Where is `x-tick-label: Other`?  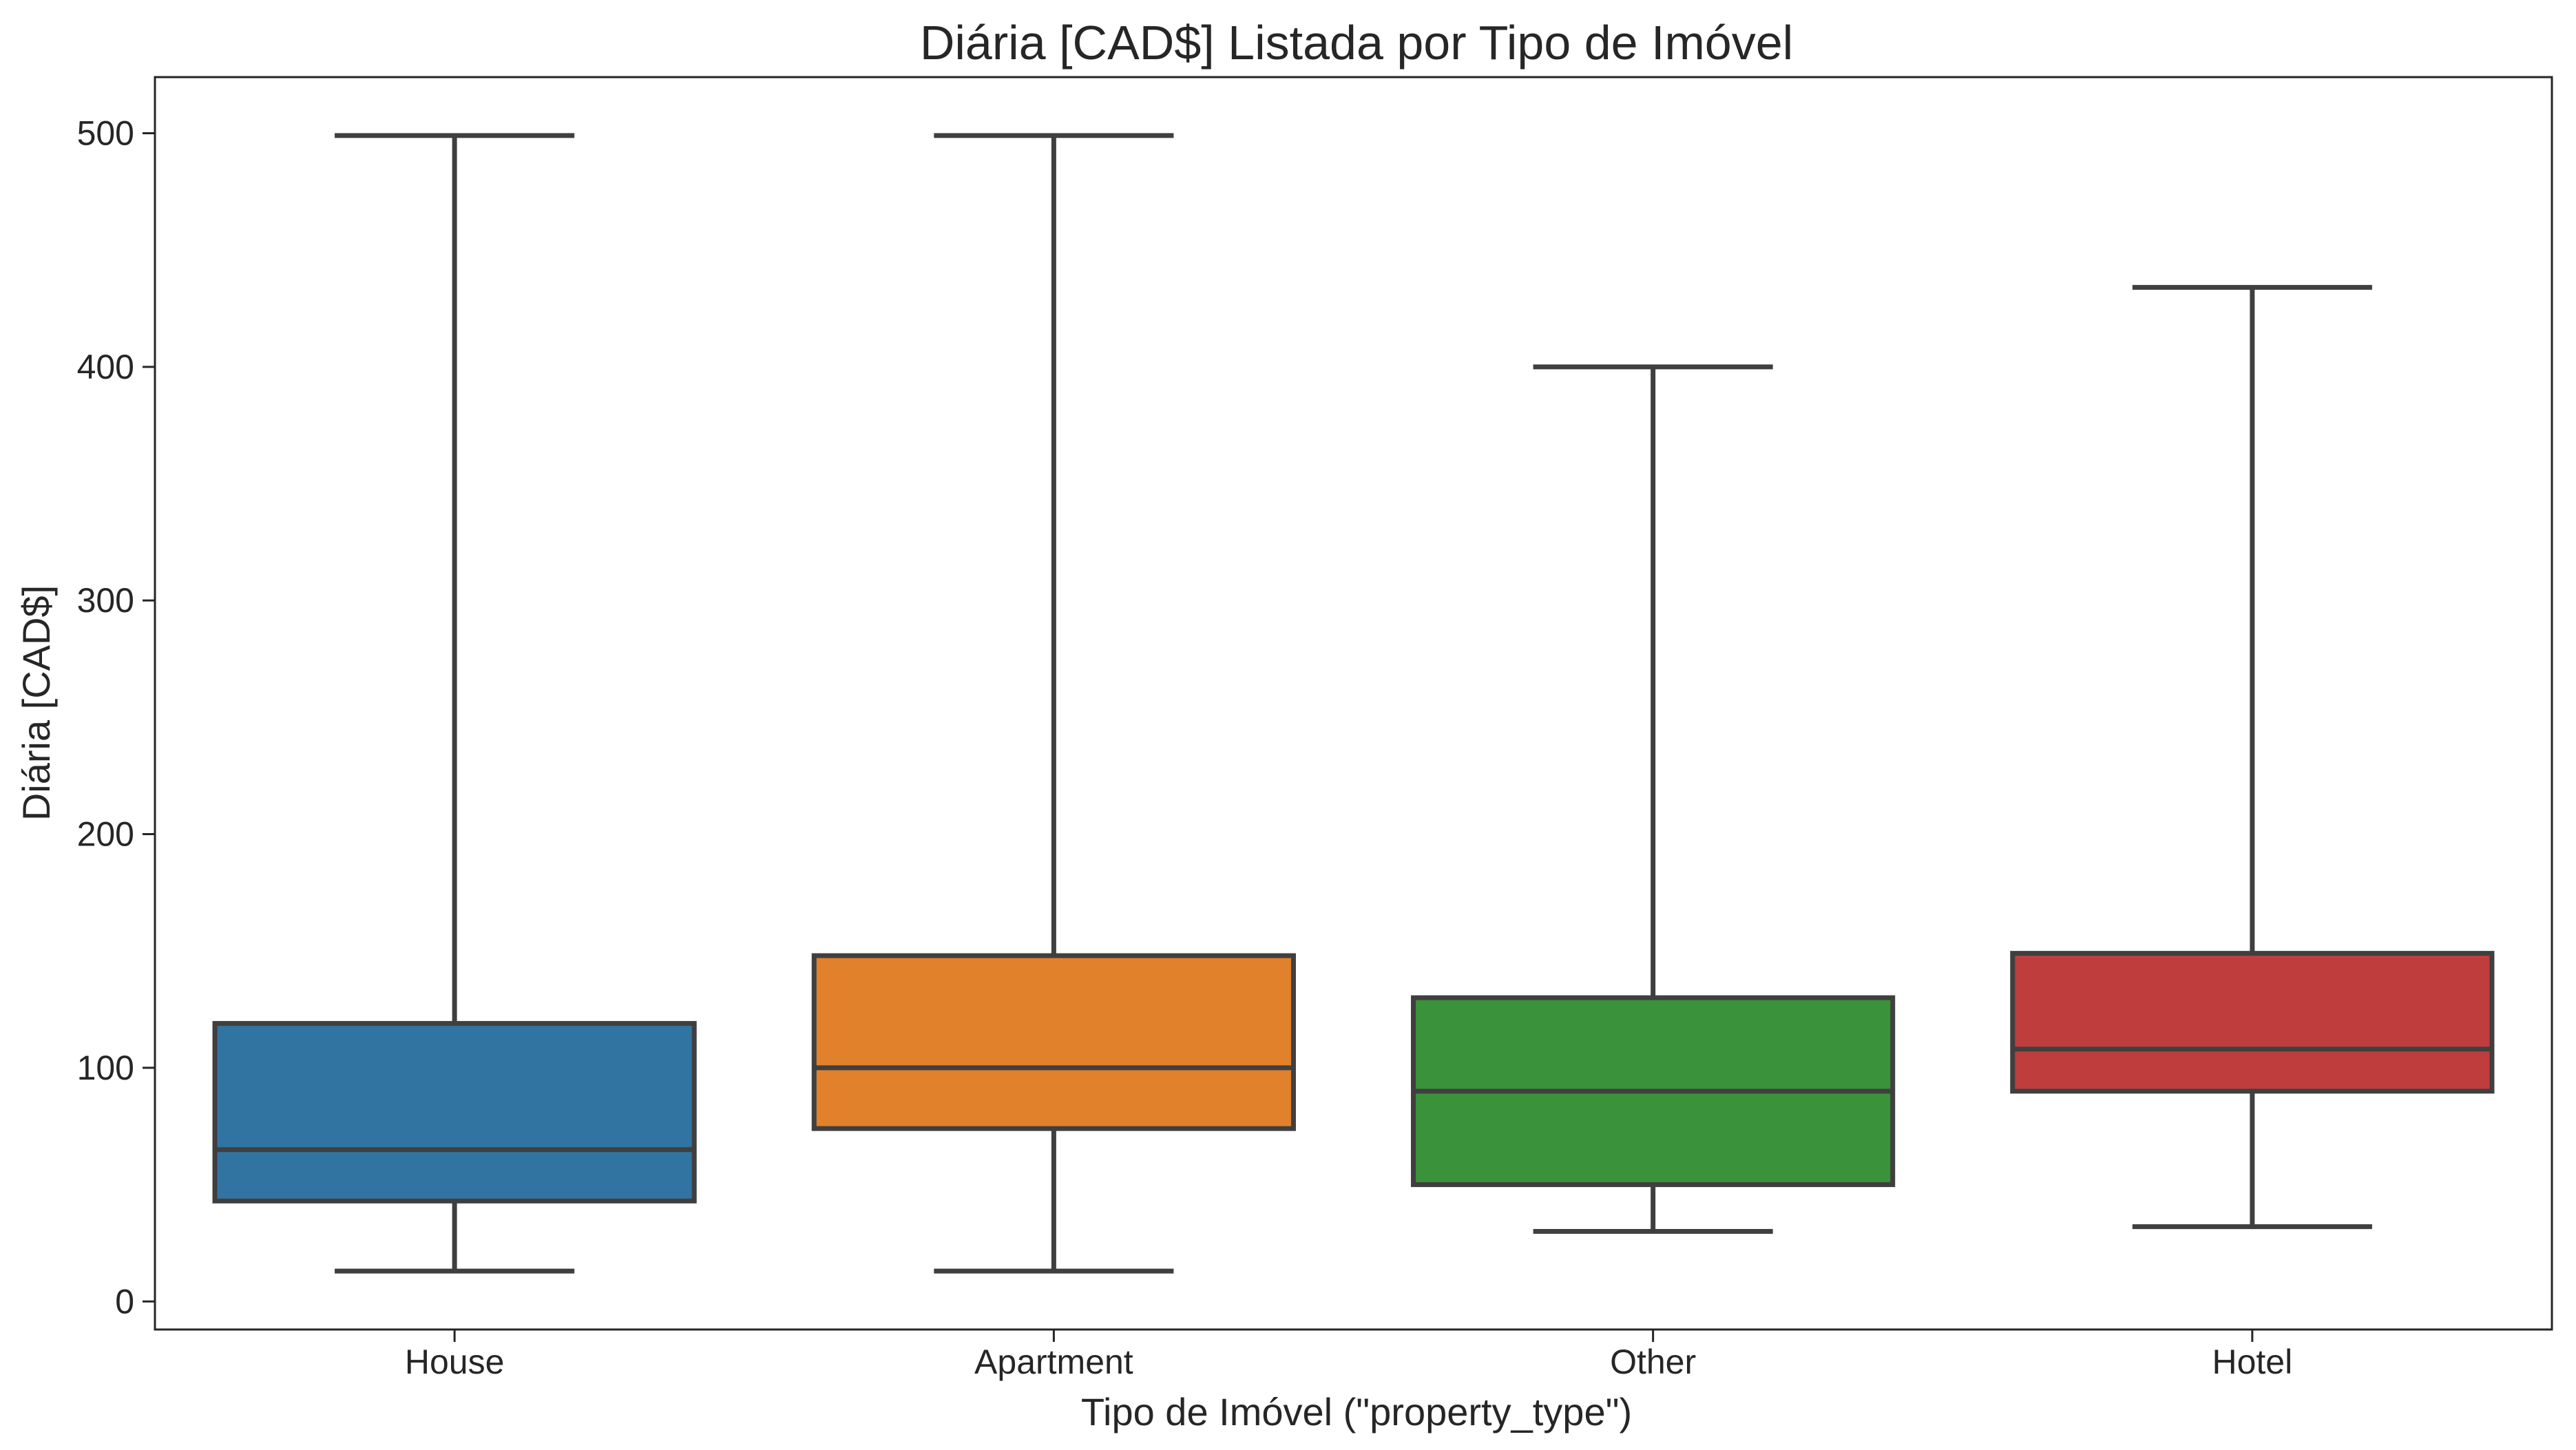 x-tick-label: Other is located at coordinates (1653, 1362).